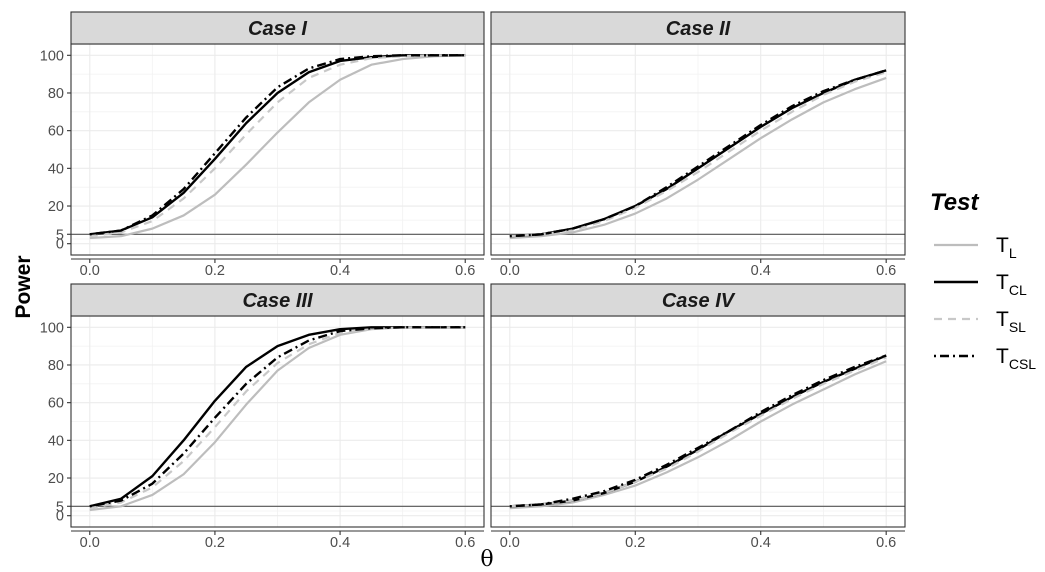 The image size is (1045, 572). I want to click on legend-label: TCSL, so click(1016, 358).